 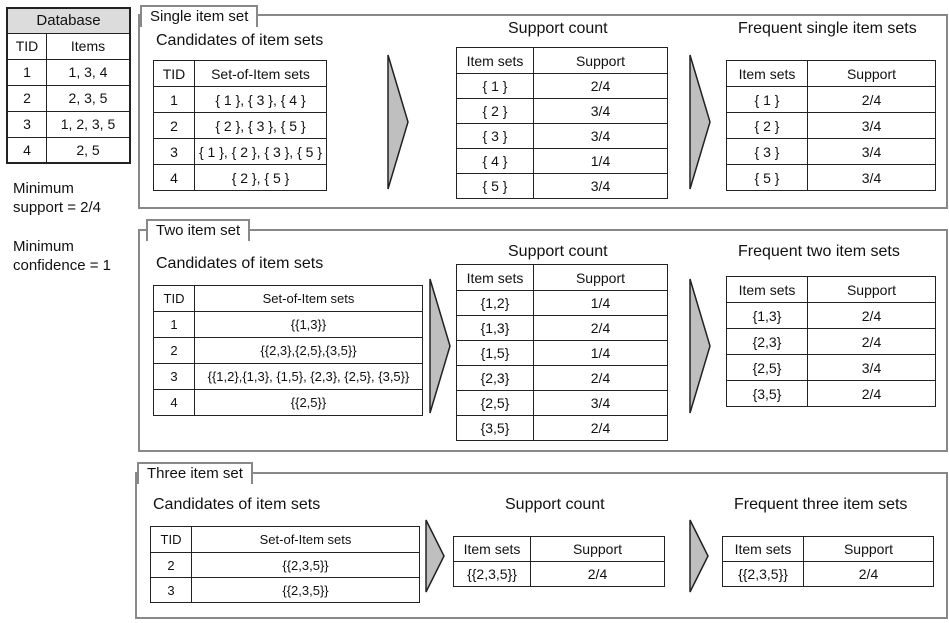 I want to click on freq-cell: {2,3}, so click(x=767, y=341).